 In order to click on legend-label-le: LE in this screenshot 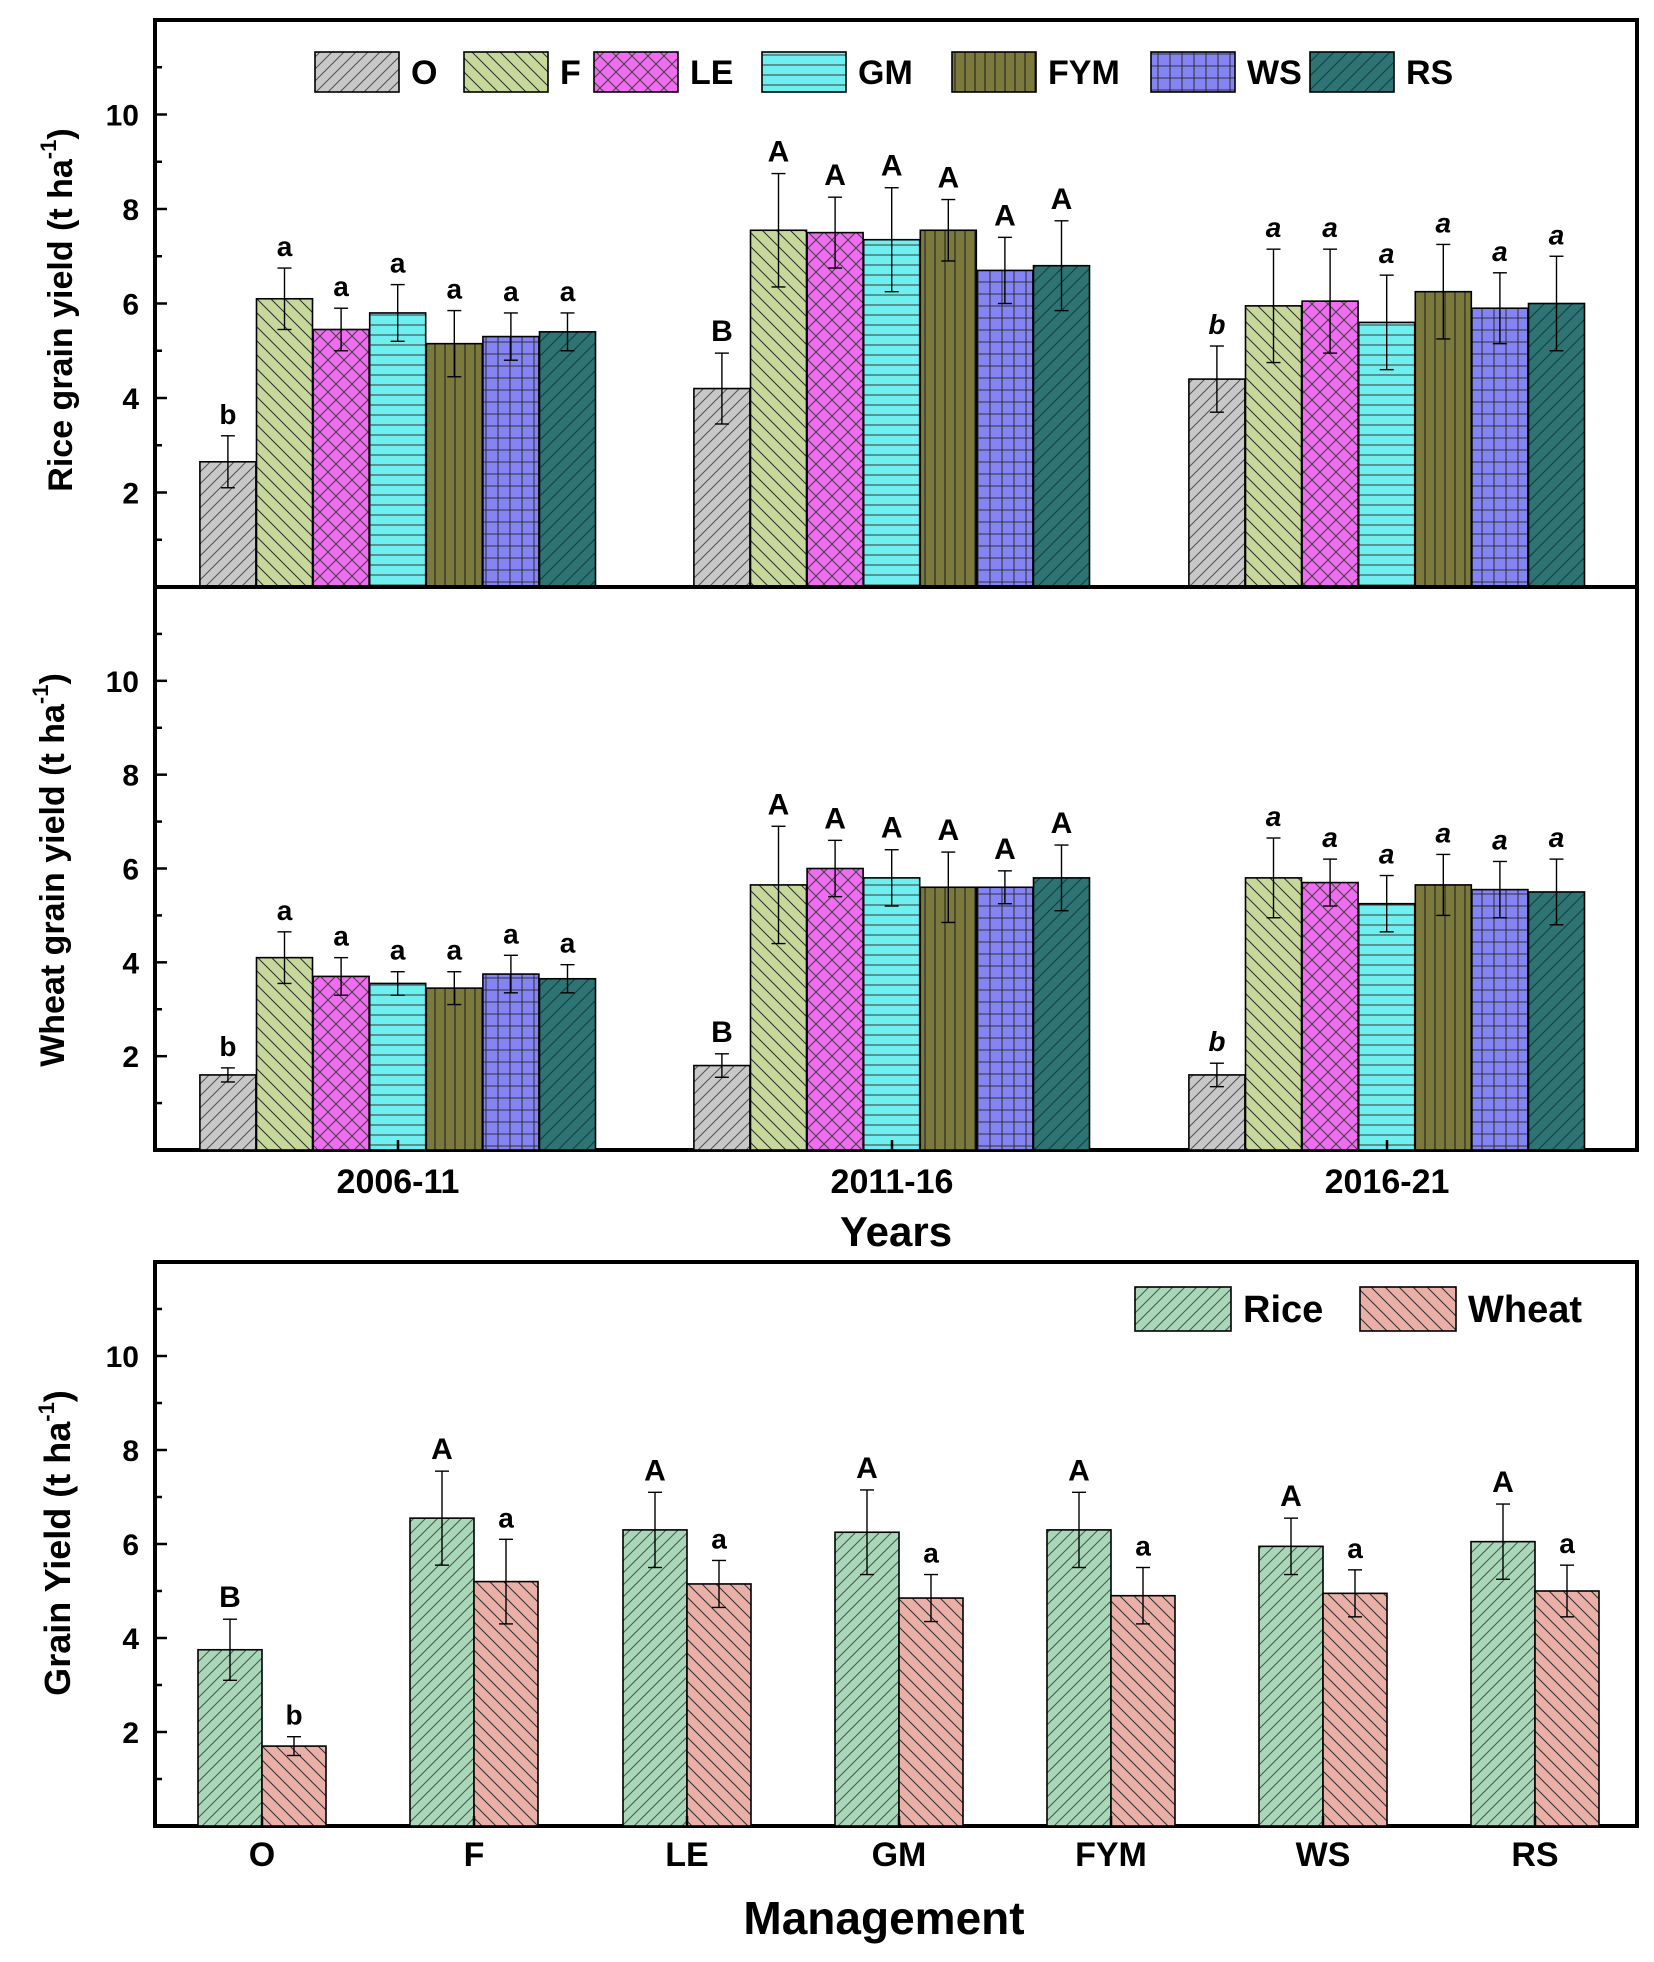, I will do `click(711, 73)`.